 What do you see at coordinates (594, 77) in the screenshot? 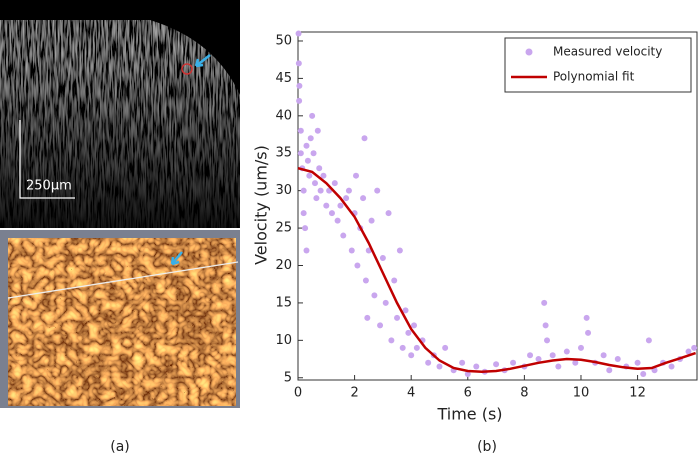
I see `legend-label: Polynomial fit` at bounding box center [594, 77].